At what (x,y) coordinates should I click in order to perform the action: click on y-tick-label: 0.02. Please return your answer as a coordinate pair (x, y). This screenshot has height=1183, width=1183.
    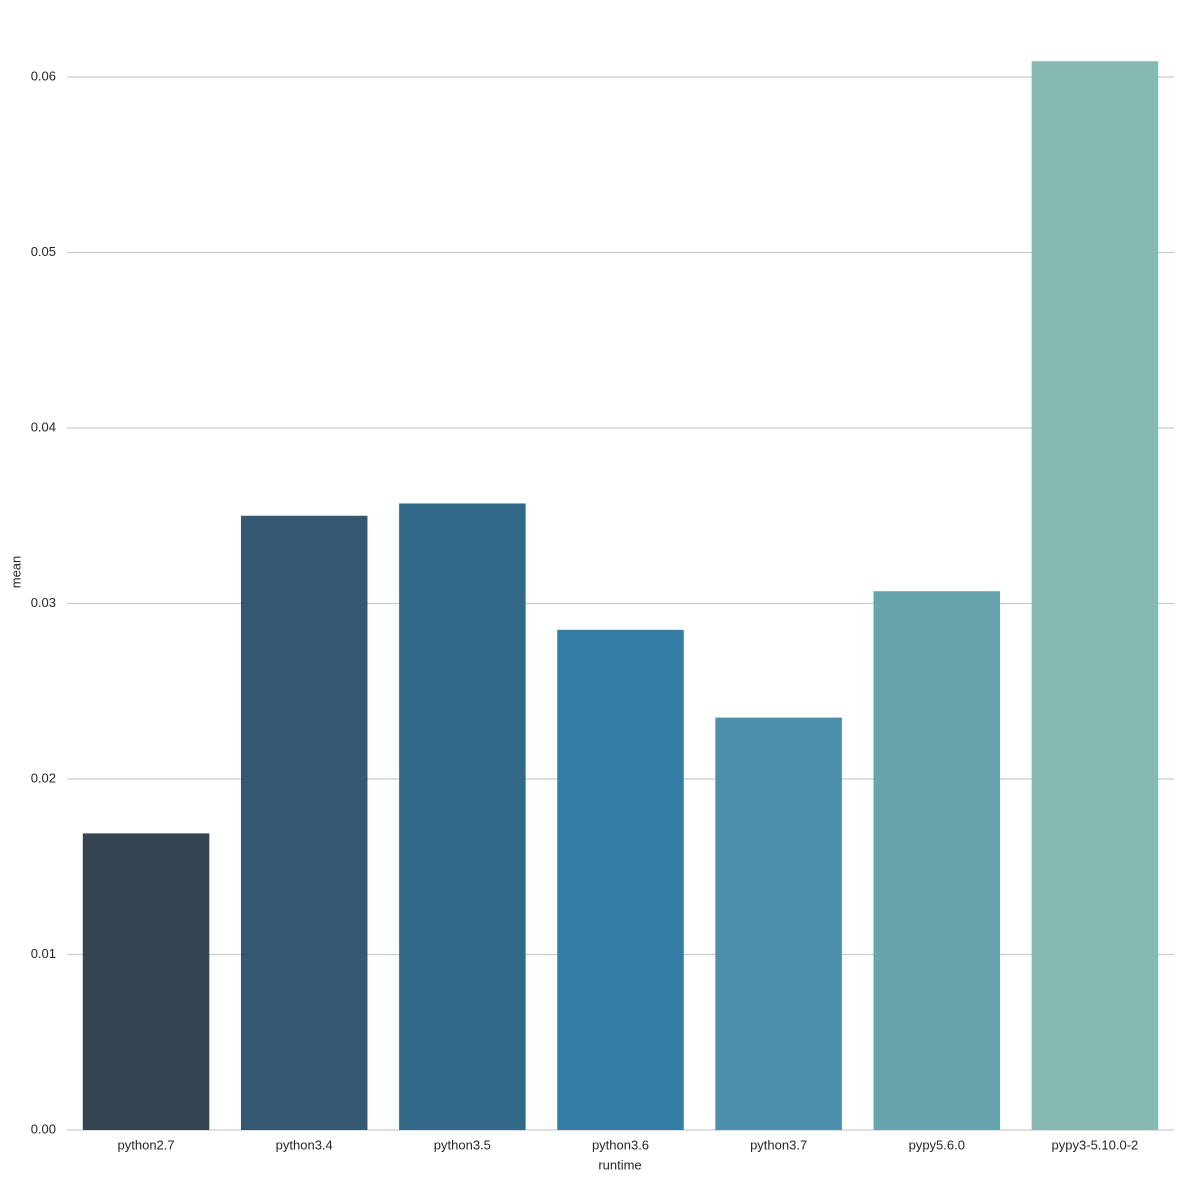
    Looking at the image, I should click on (43, 777).